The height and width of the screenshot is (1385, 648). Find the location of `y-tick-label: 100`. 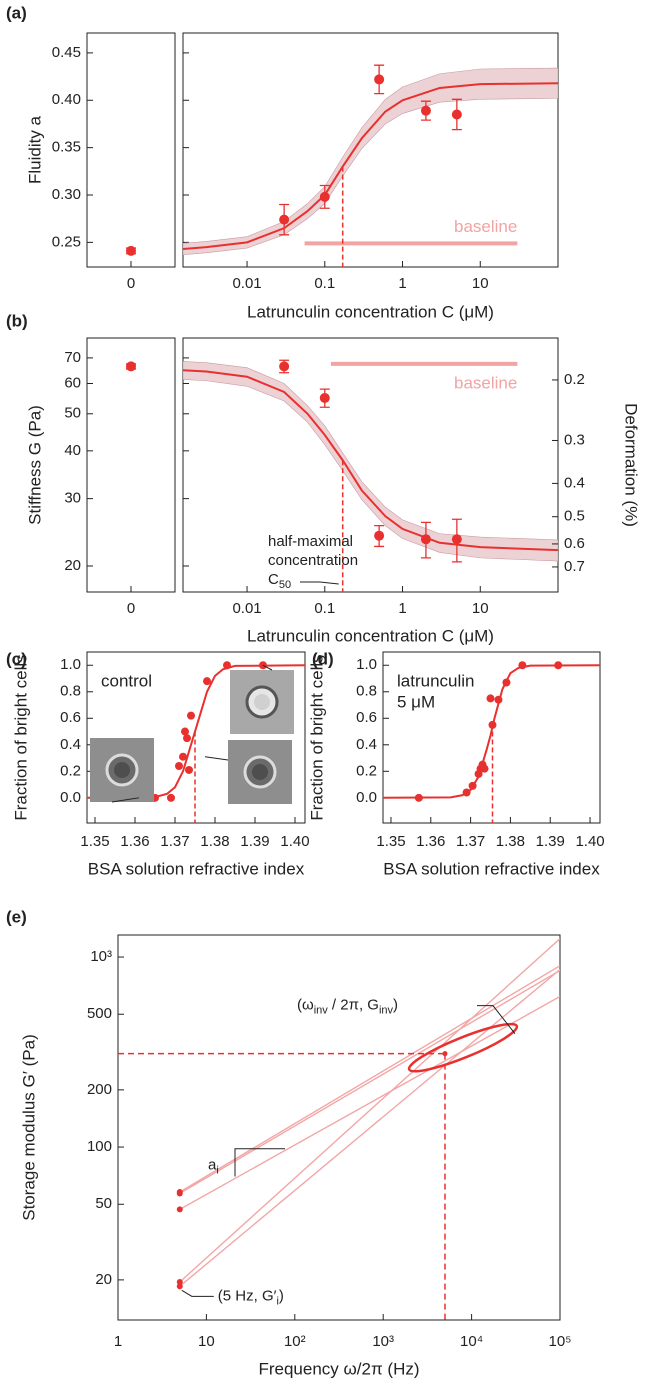

y-tick-label: 100 is located at coordinates (99, 1146).